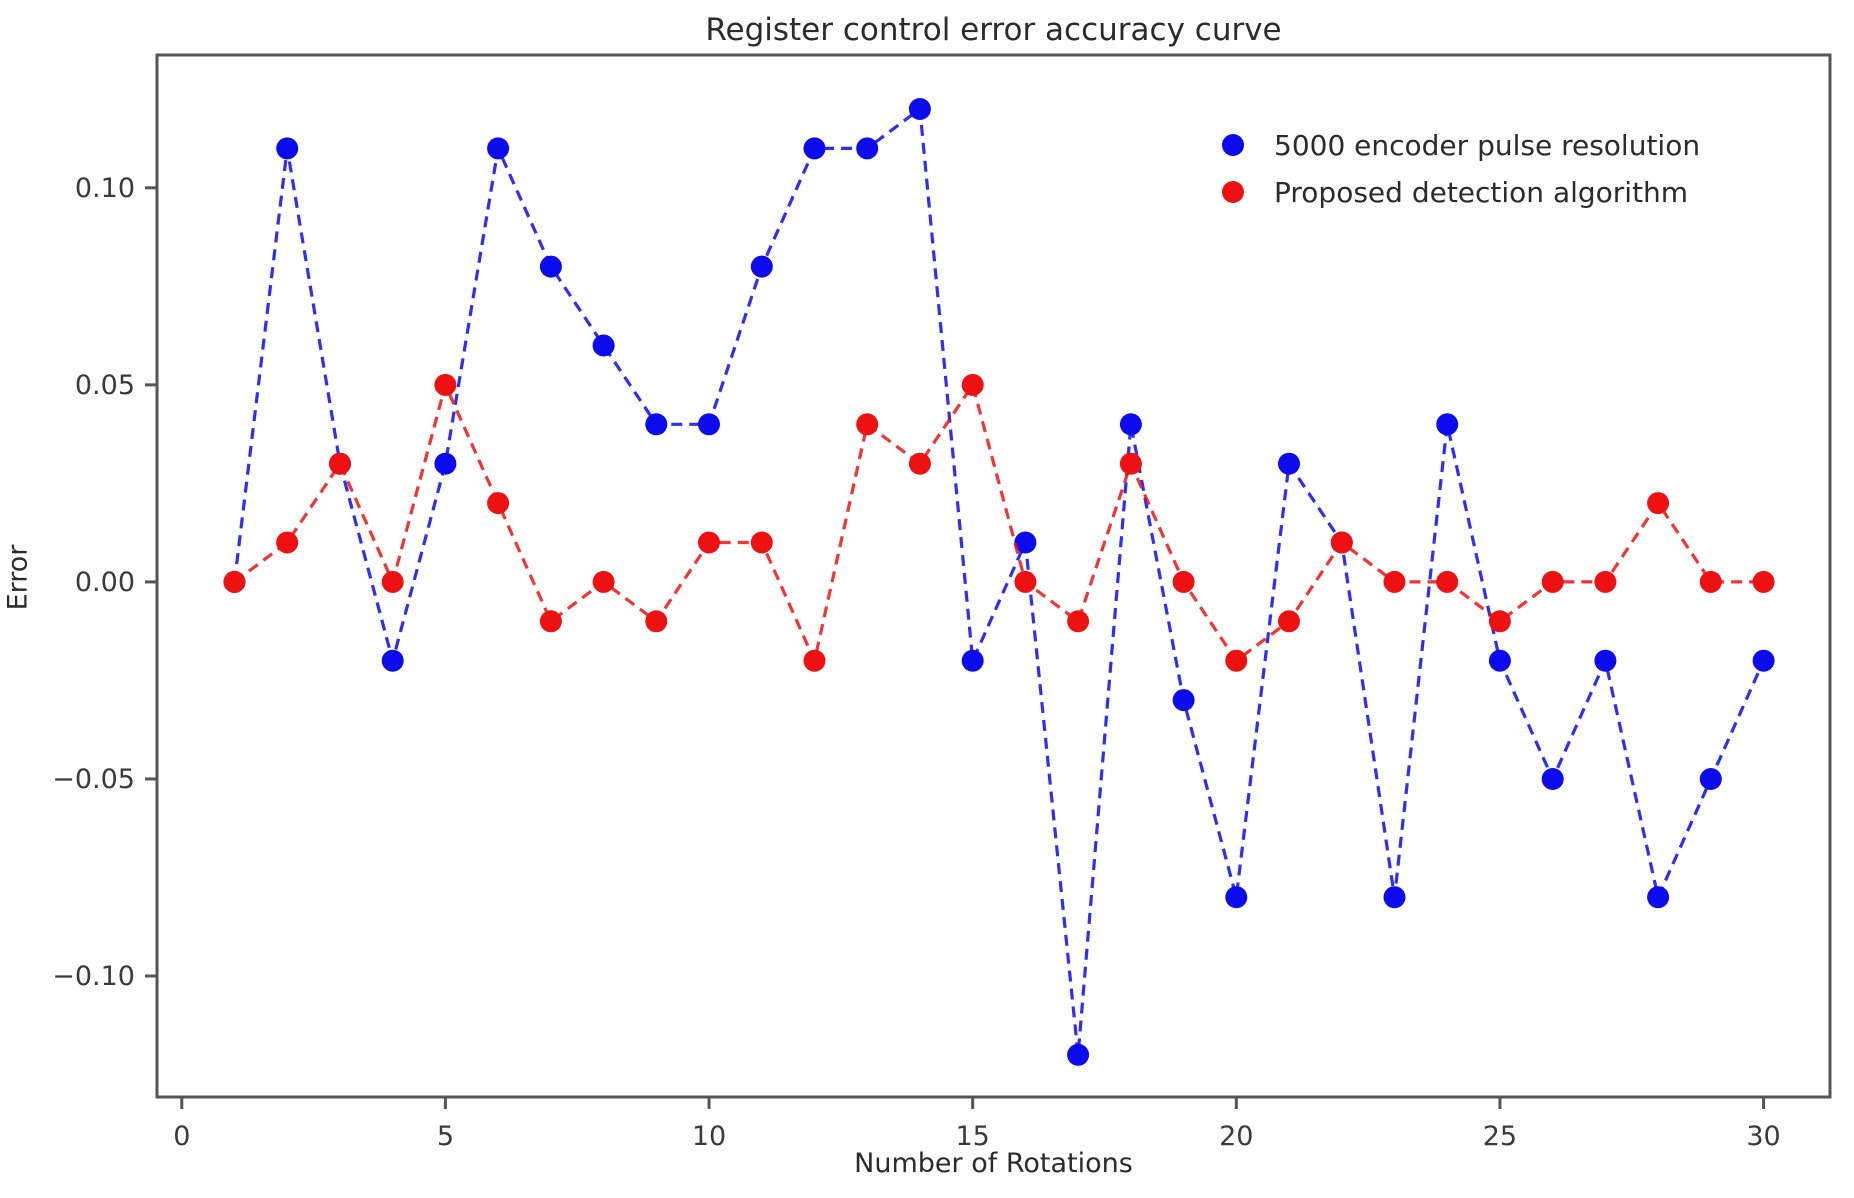  What do you see at coordinates (105, 188) in the screenshot?
I see `y-tick-label: 0.10` at bounding box center [105, 188].